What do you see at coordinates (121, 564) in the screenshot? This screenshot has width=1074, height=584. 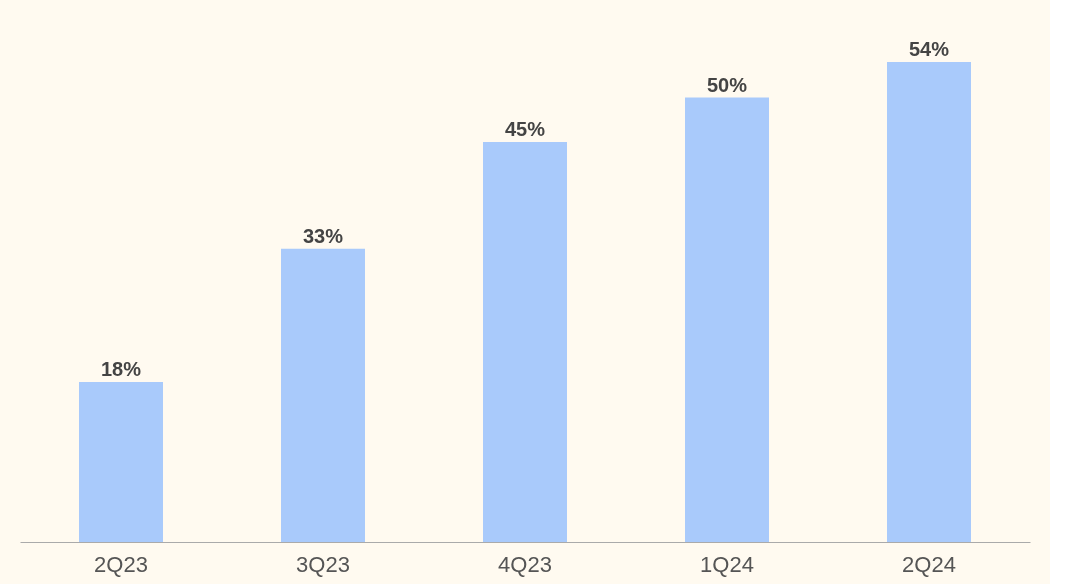 I see `x-tick-label: 2Q23` at bounding box center [121, 564].